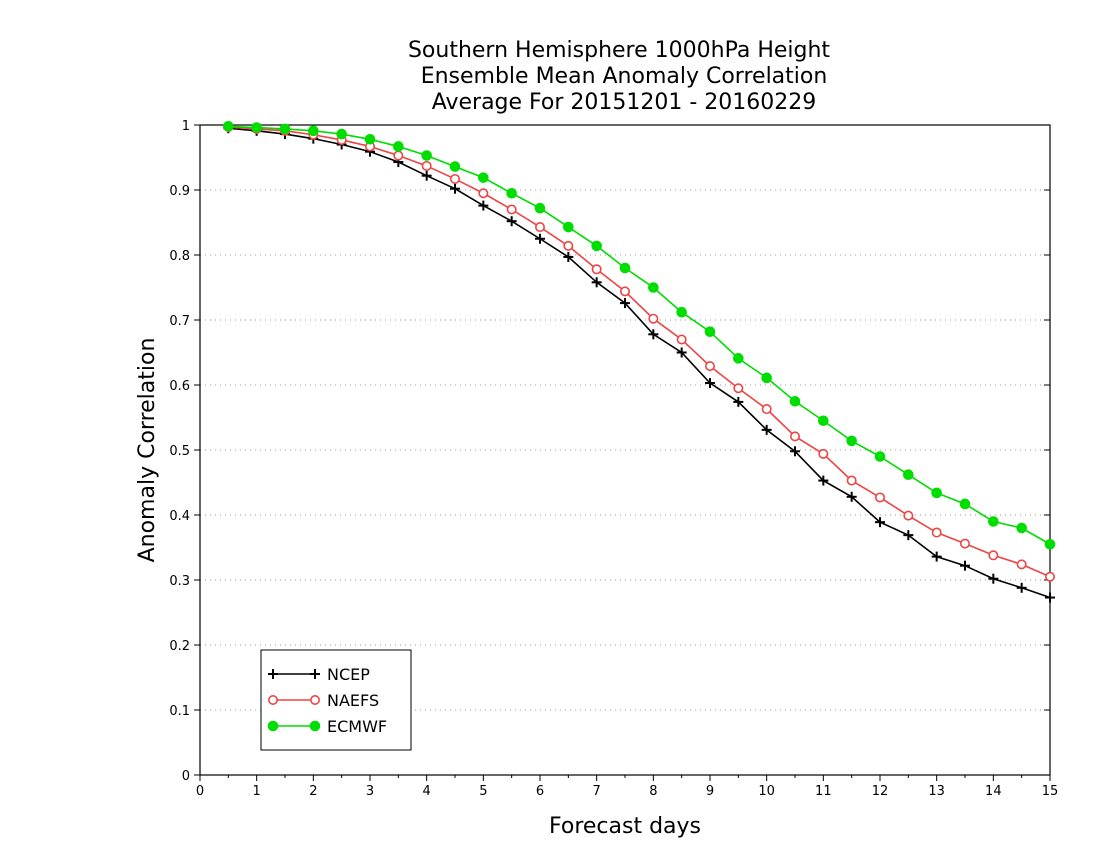 The image size is (1100, 850). What do you see at coordinates (179, 711) in the screenshot?
I see `y-tick-label: 0.1` at bounding box center [179, 711].